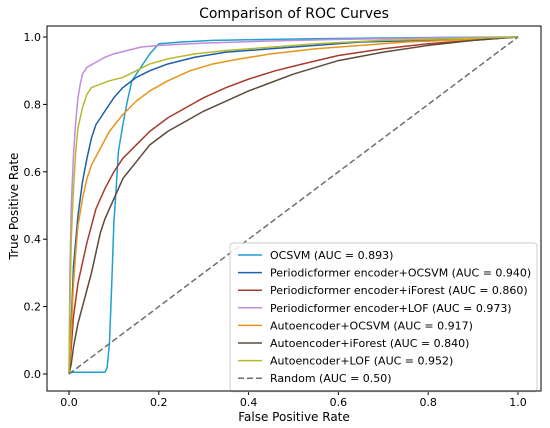 The width and height of the screenshot is (550, 428). What do you see at coordinates (69, 402) in the screenshot?
I see `x-tick-label: 0.0` at bounding box center [69, 402].